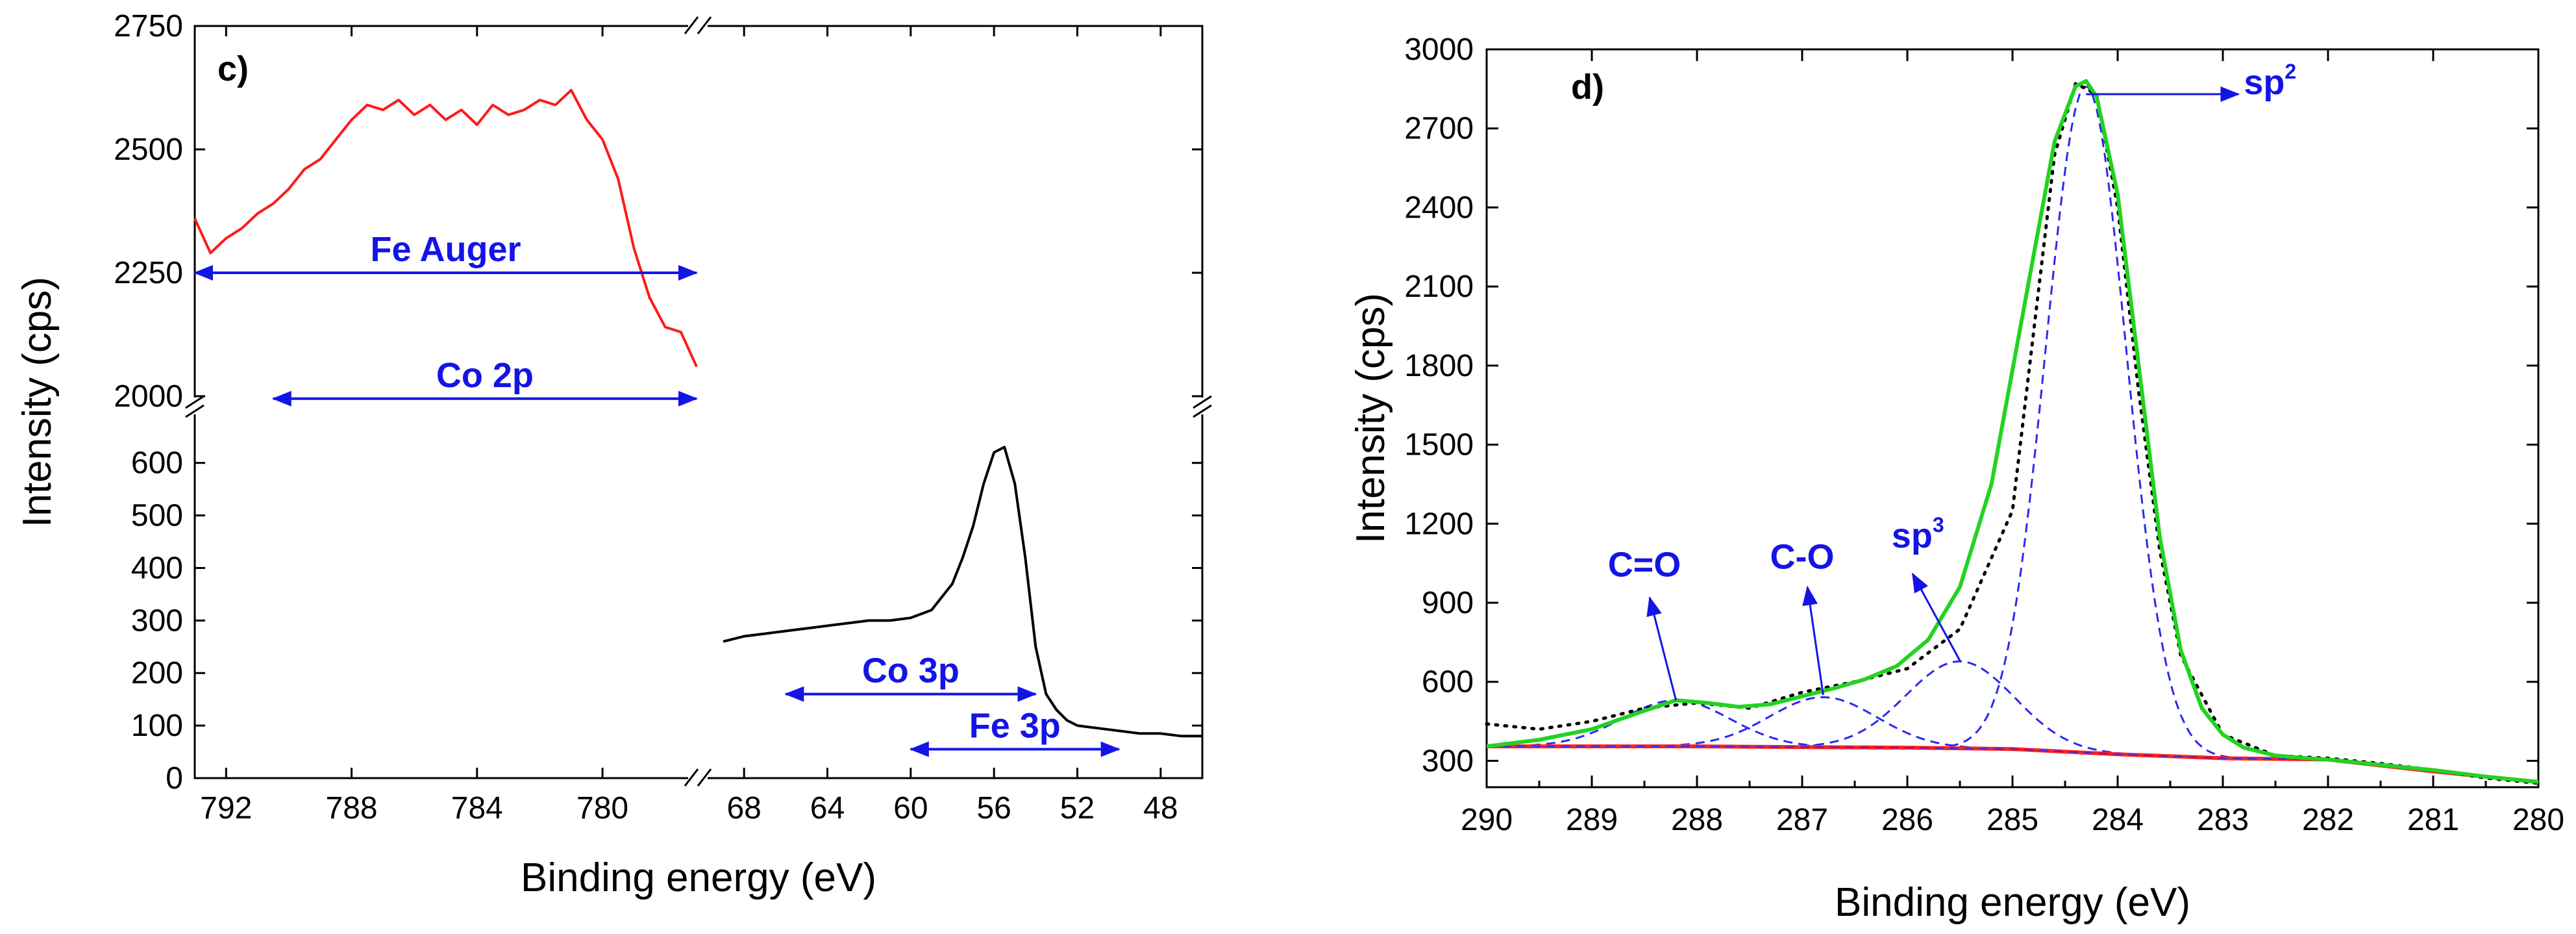 Image resolution: width=2576 pixels, height=934 pixels. What do you see at coordinates (2013, 765) in the screenshot?
I see `background-dashed-overlay` at bounding box center [2013, 765].